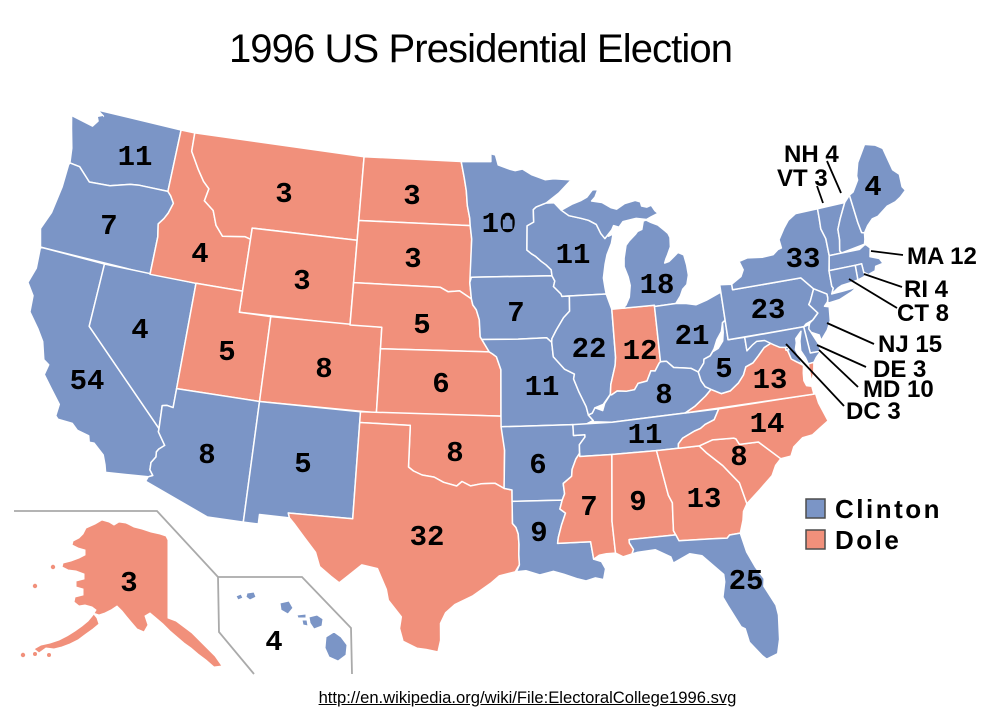 The height and width of the screenshot is (716, 1005). Describe the element at coordinates (888, 509) in the screenshot. I see `svg-text: Clinton` at that location.